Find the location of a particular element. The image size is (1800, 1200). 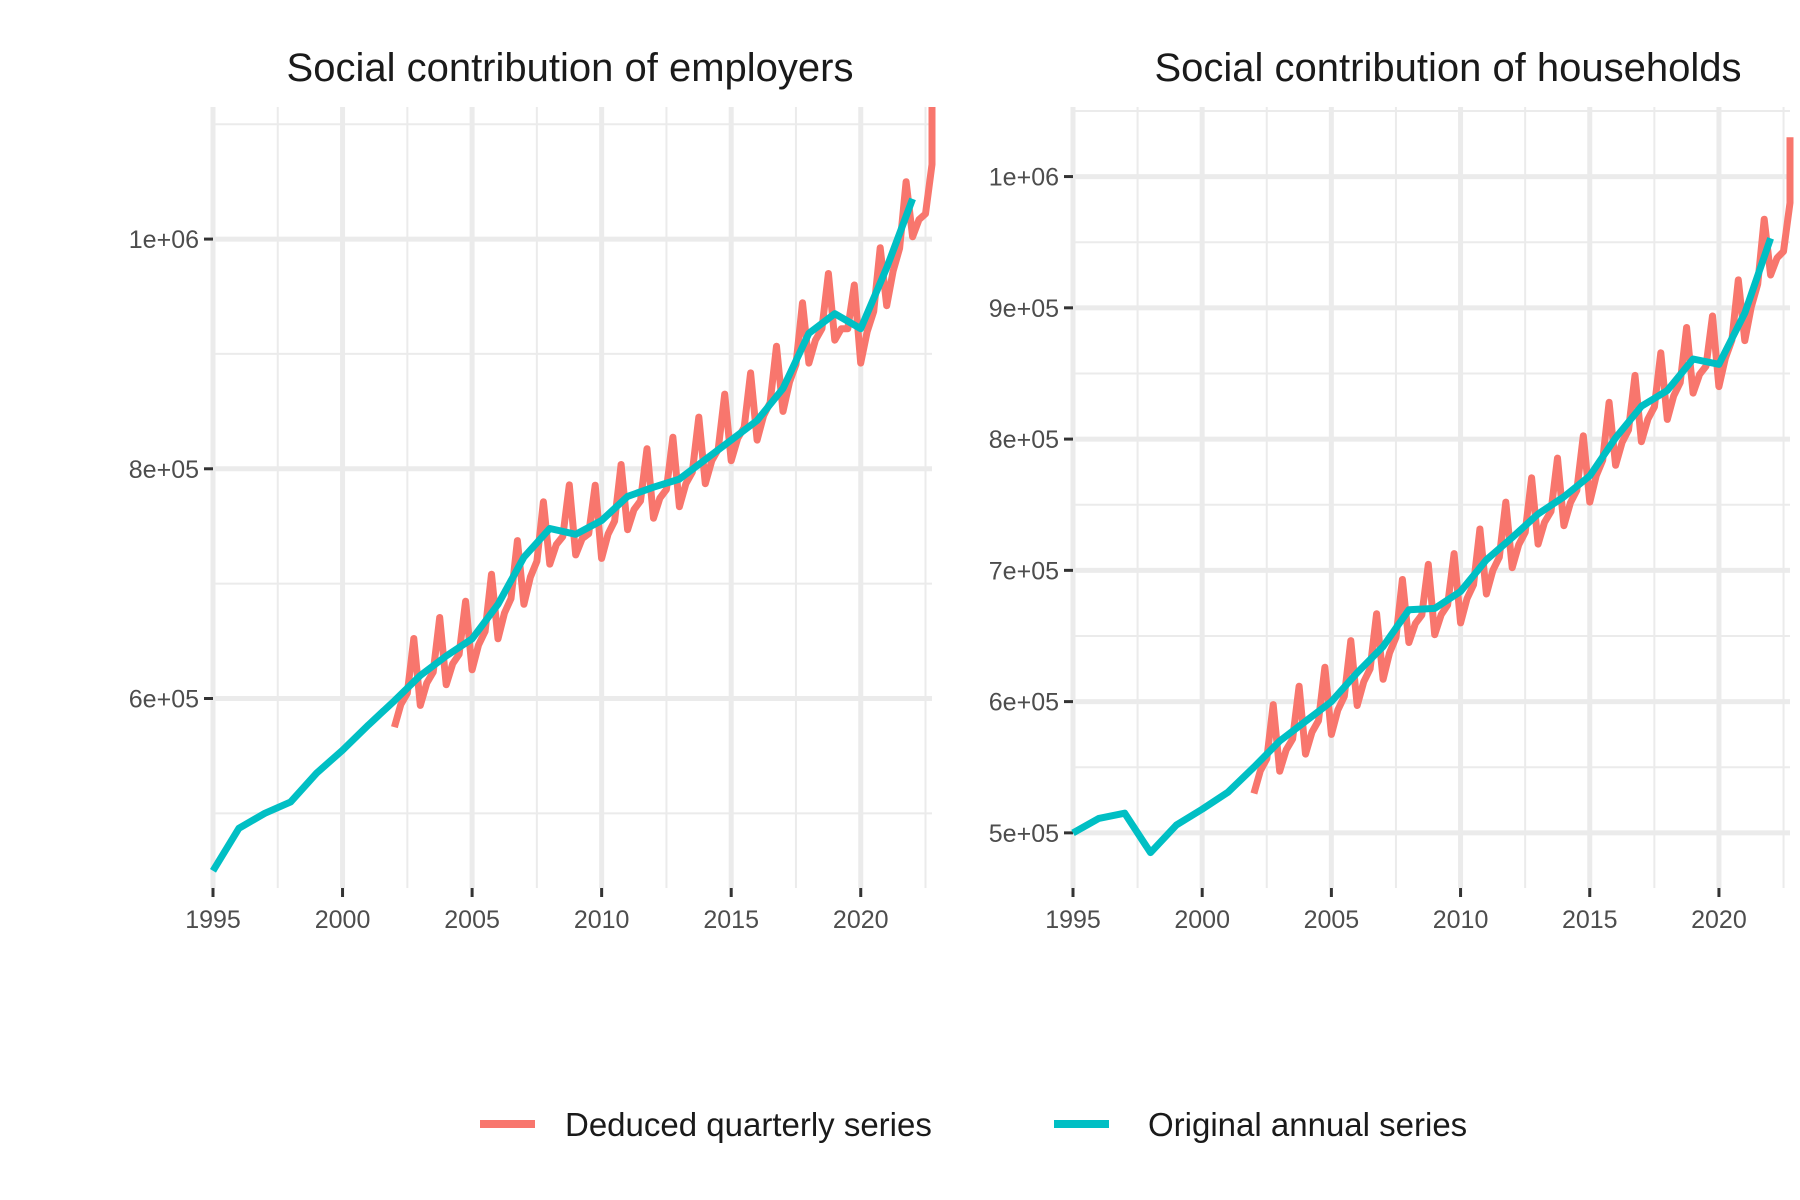

y-tick-label: 5e+05 is located at coordinates (1024, 834).